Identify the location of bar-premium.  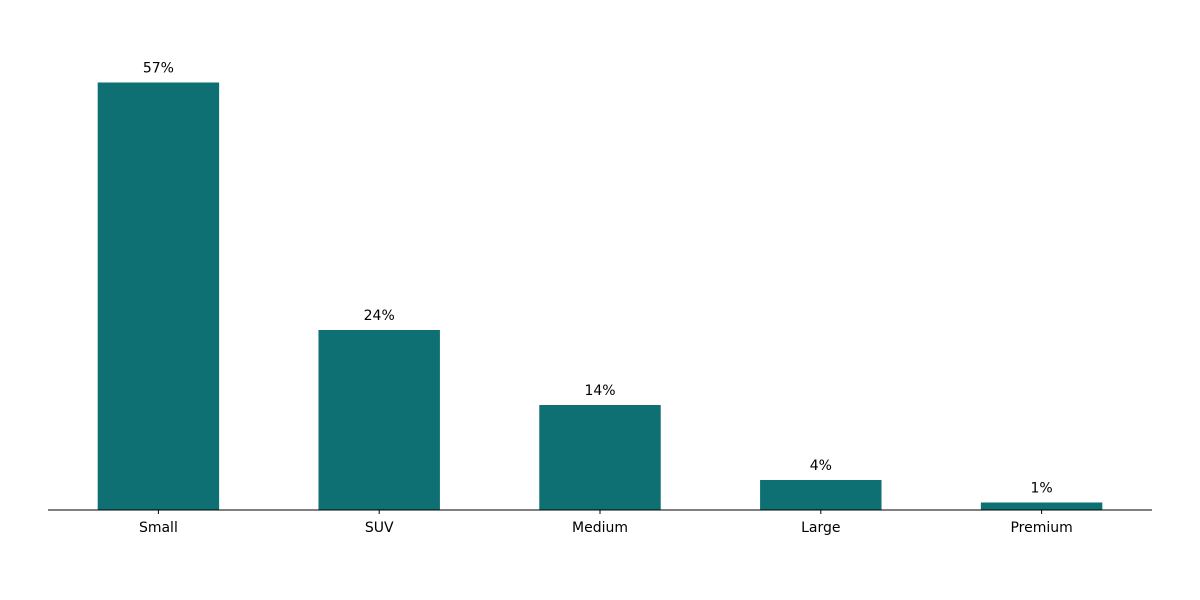
(1041, 506).